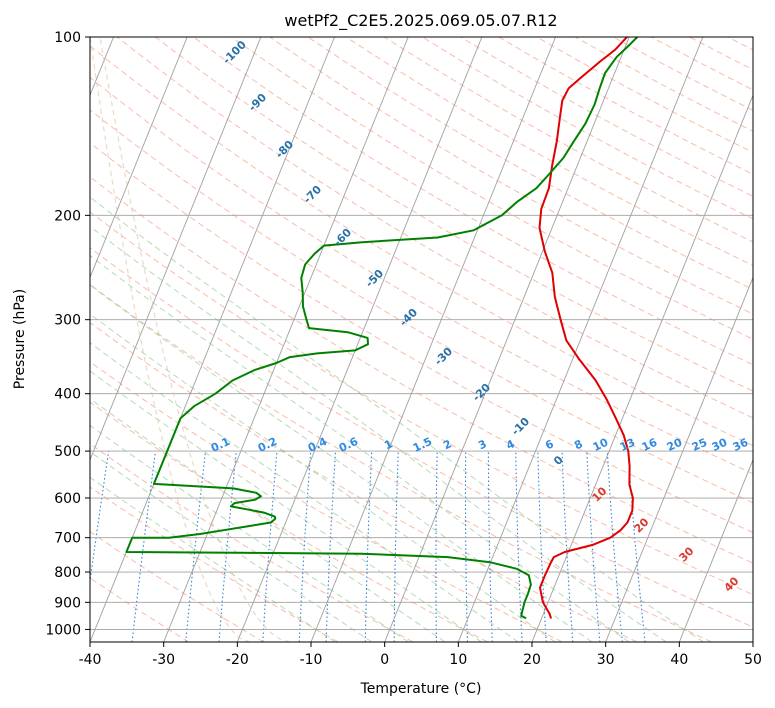  I want to click on y-tick-label: 300, so click(67, 321).